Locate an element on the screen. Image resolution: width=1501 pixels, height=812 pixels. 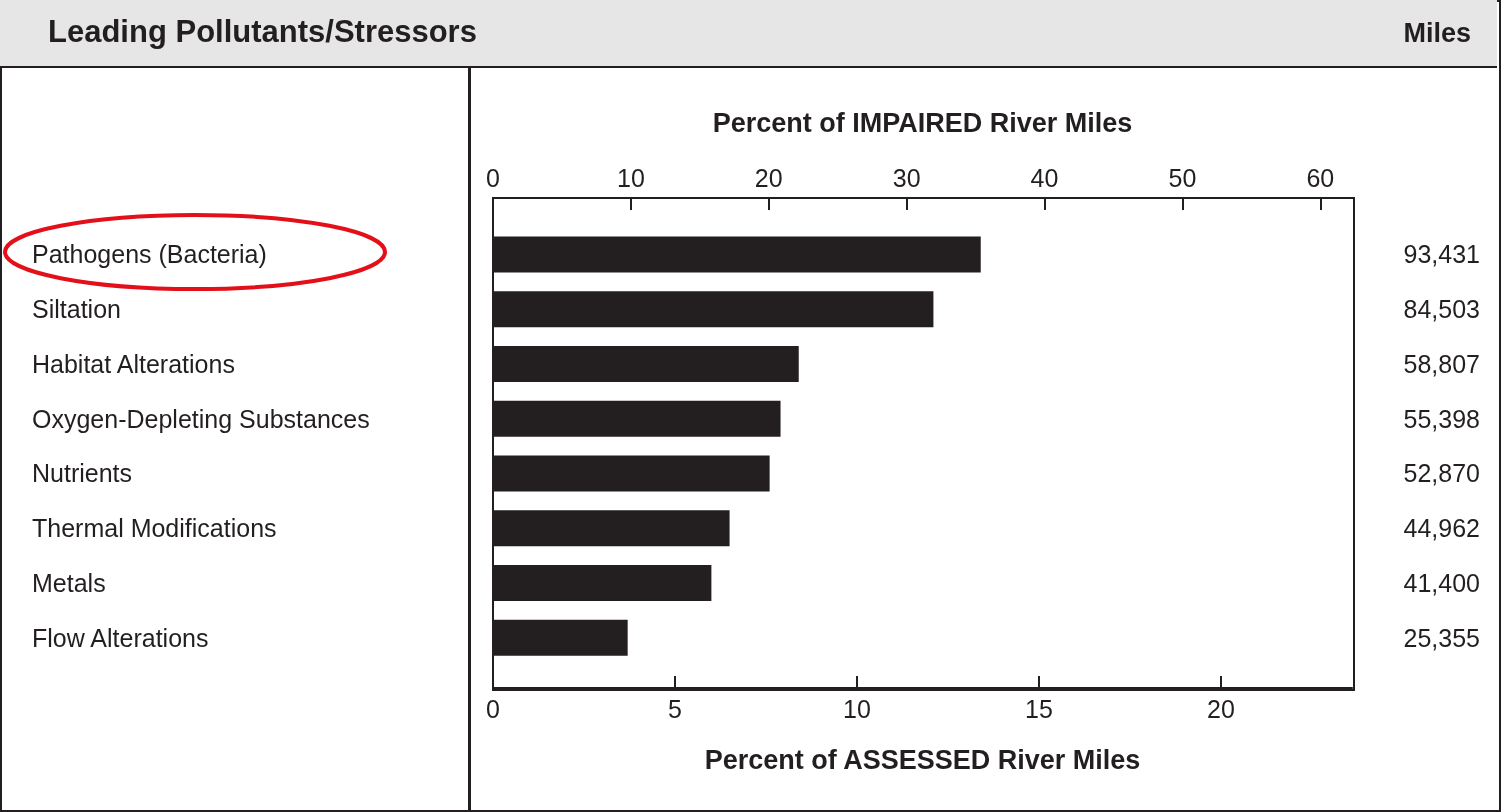
text: 58,807 is located at coordinates (1441, 363).